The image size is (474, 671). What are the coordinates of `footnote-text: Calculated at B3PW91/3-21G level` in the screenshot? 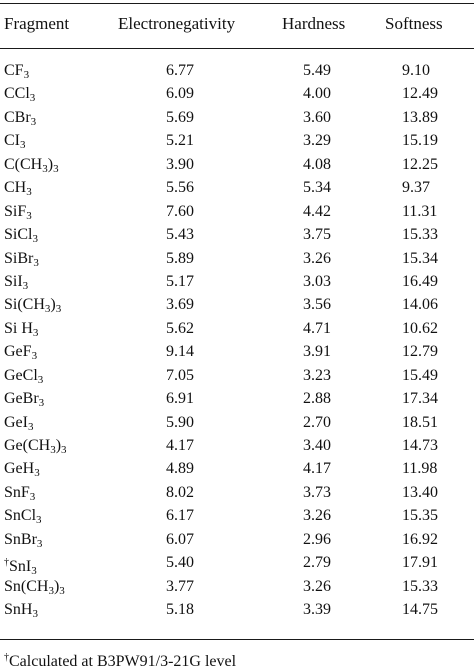 It's located at (123, 661).